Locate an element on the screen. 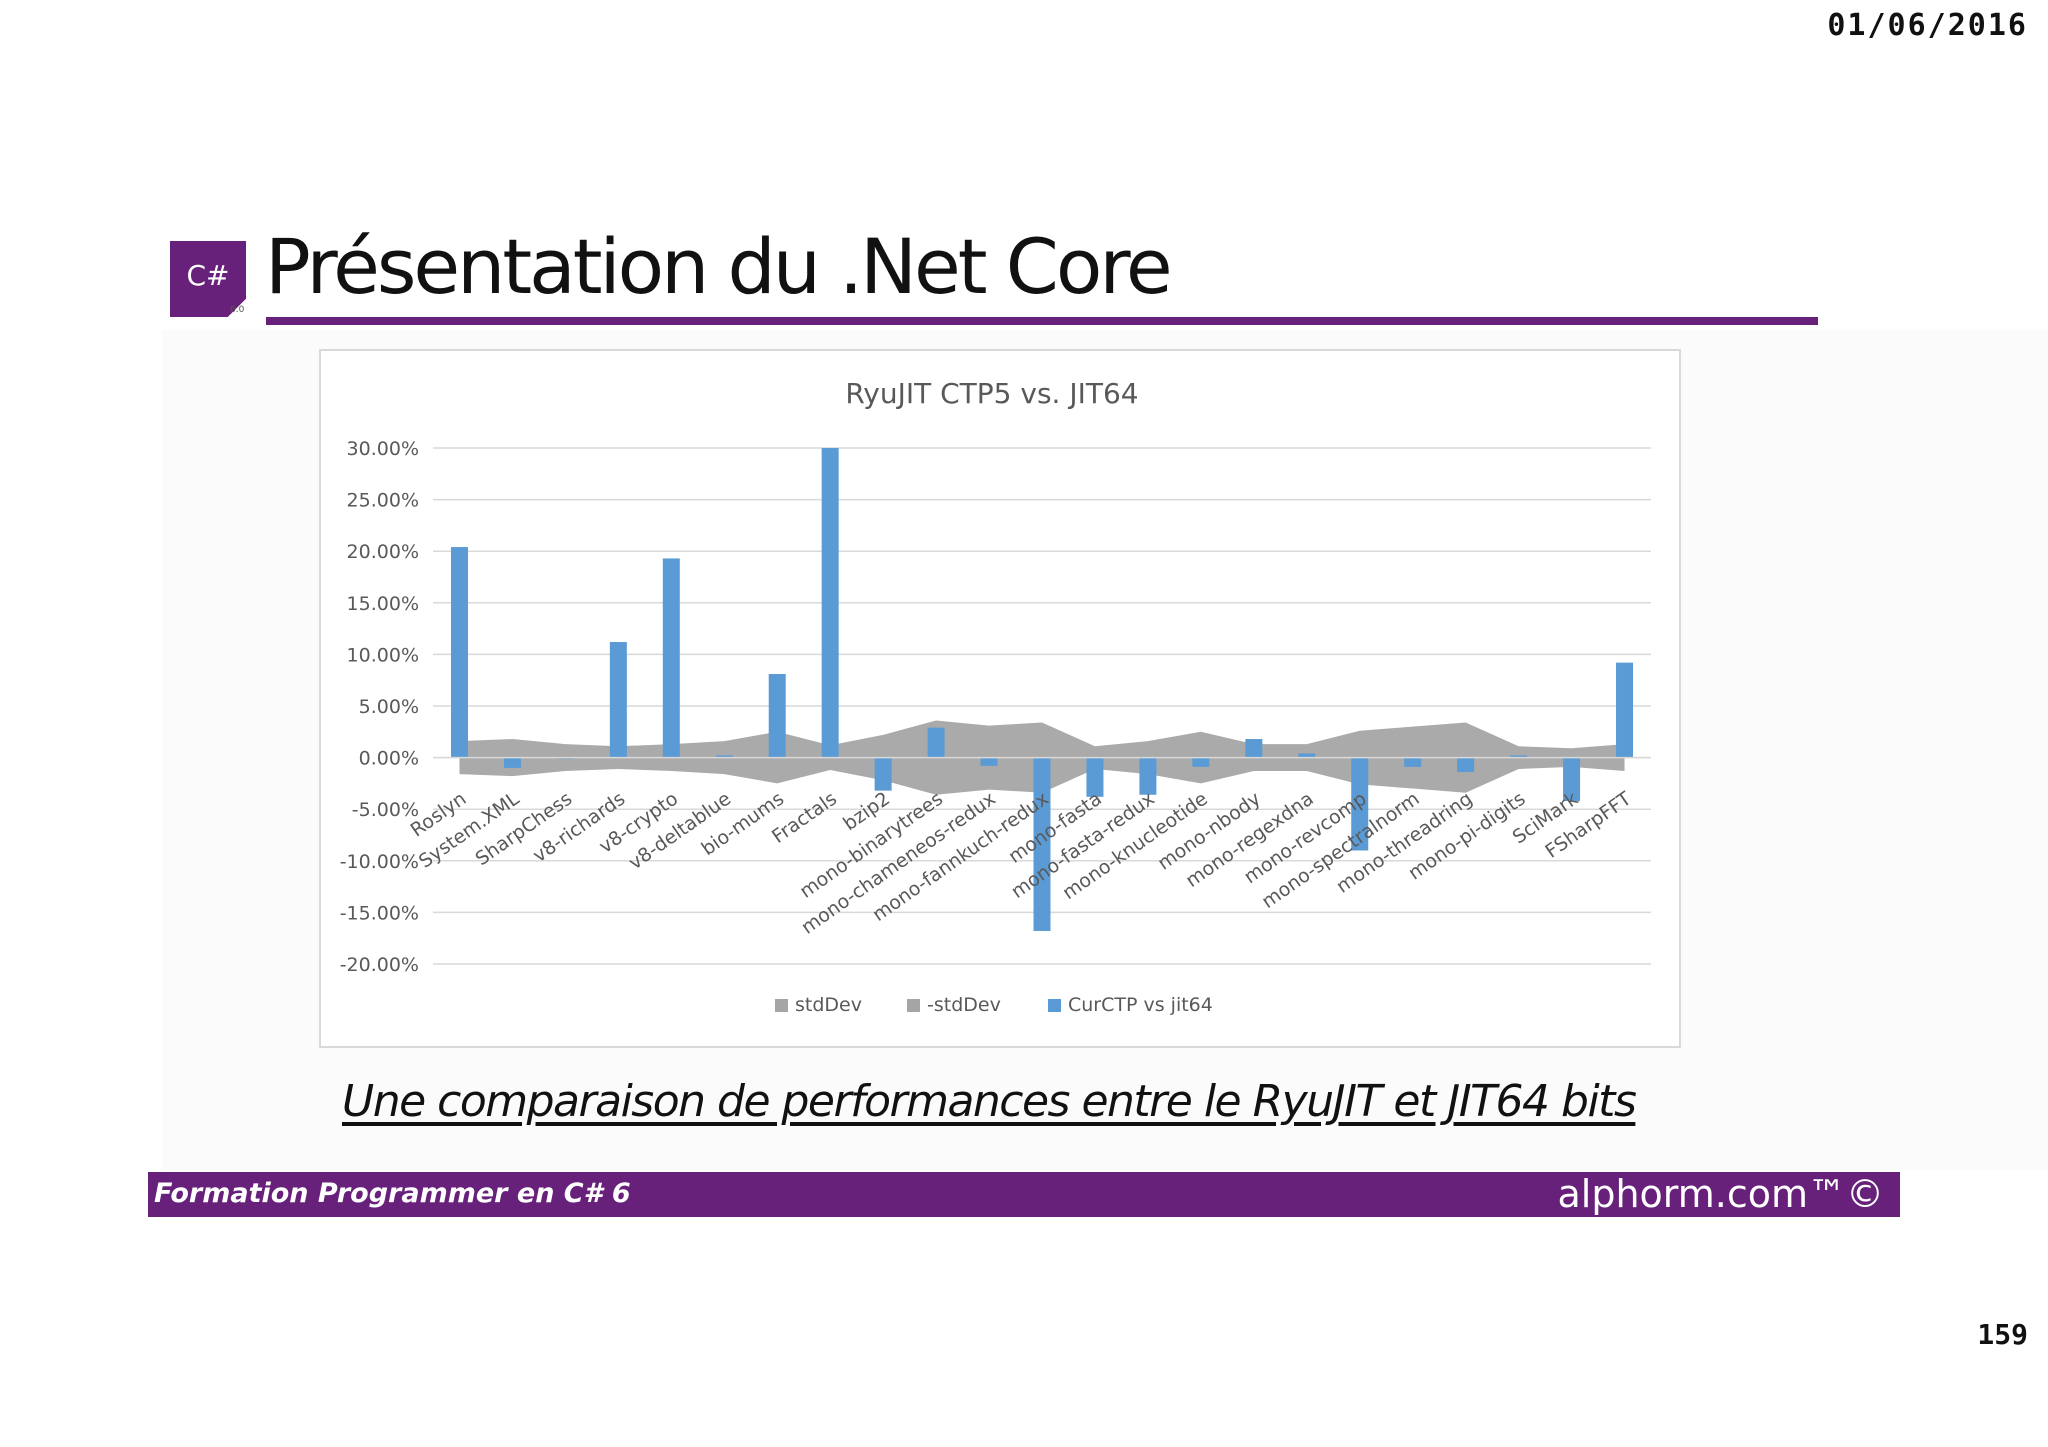 This screenshot has height=1447, width=2048. y-tick-label: 25.00% is located at coordinates (383, 501).